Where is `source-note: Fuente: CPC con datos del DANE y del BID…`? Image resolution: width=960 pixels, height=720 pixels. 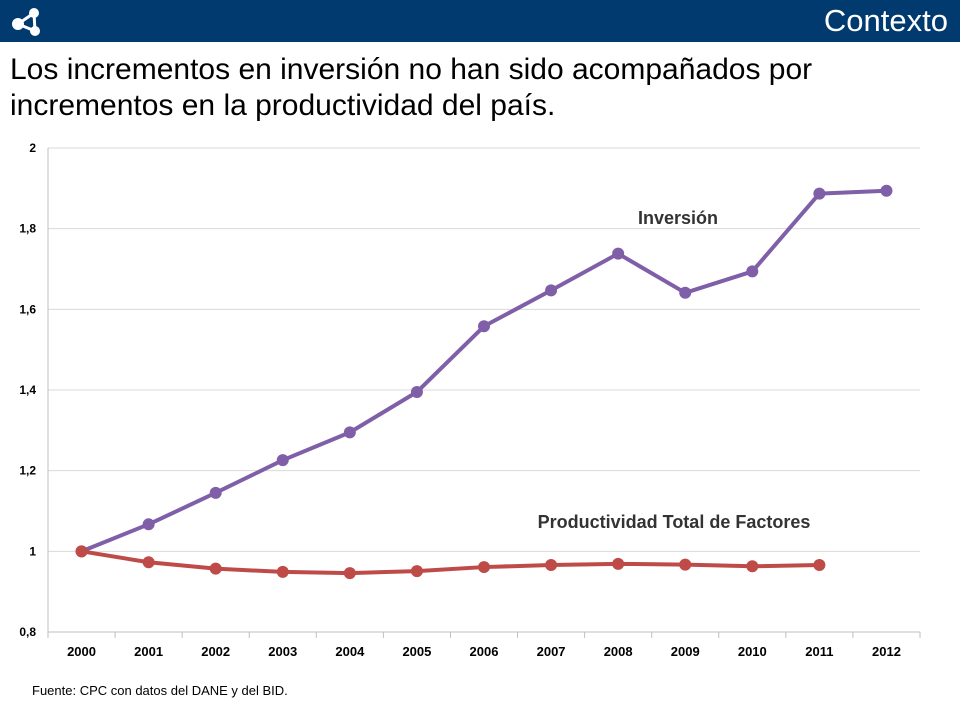
source-note: Fuente: CPC con datos del DANE y del BID… is located at coordinates (160, 690).